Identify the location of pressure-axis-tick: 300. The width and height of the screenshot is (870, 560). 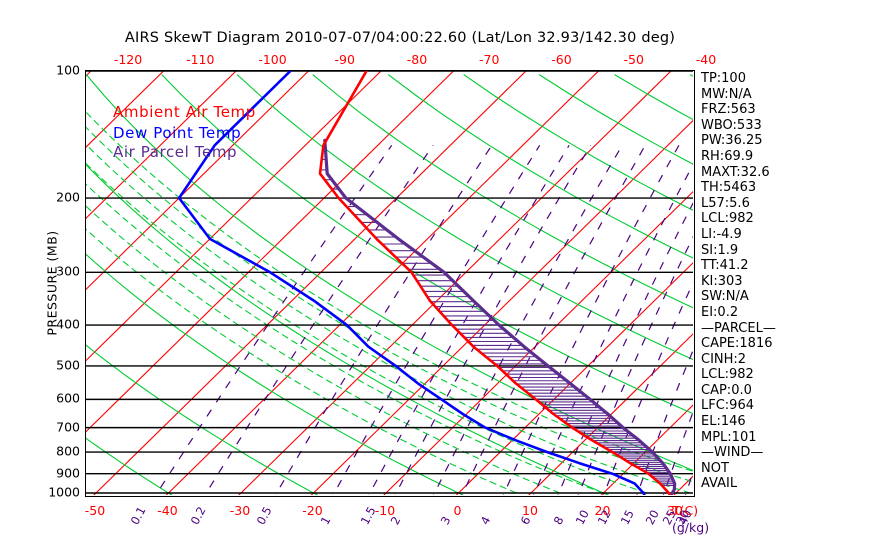
(68, 271).